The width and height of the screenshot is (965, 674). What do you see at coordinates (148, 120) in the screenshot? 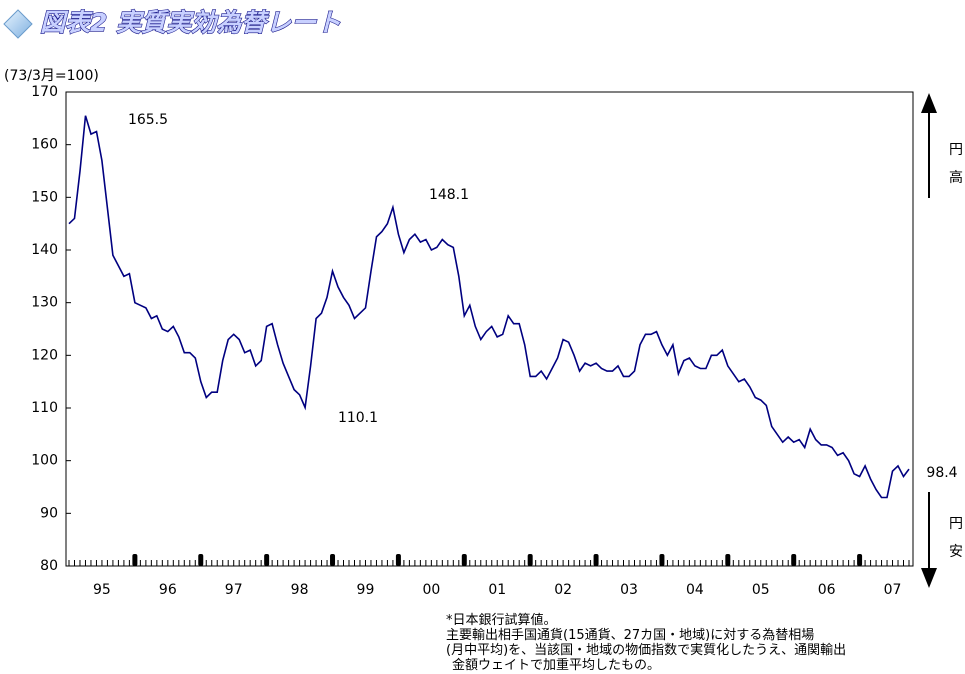
I see `annotation: 165.5` at bounding box center [148, 120].